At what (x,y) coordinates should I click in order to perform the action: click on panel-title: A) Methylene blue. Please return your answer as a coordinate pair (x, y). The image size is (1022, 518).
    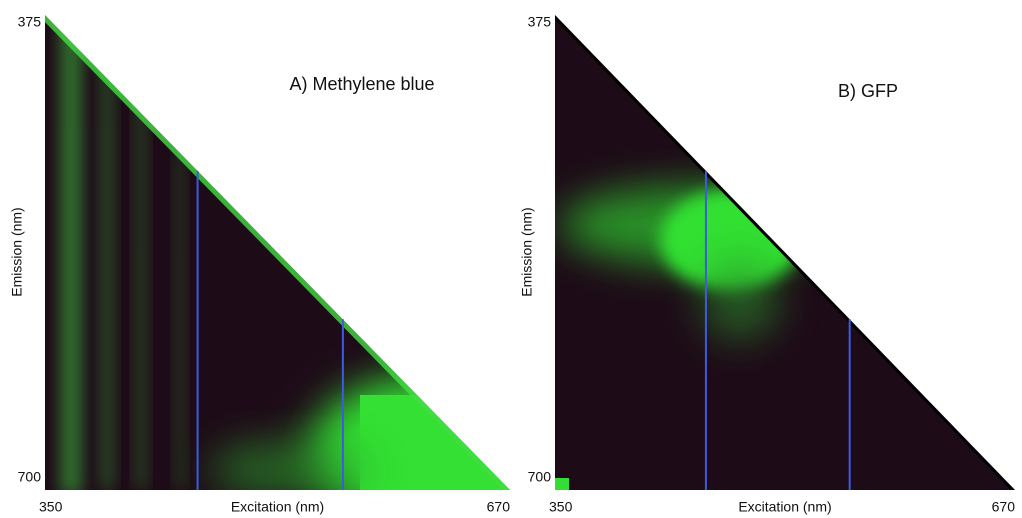
    Looking at the image, I should click on (361, 84).